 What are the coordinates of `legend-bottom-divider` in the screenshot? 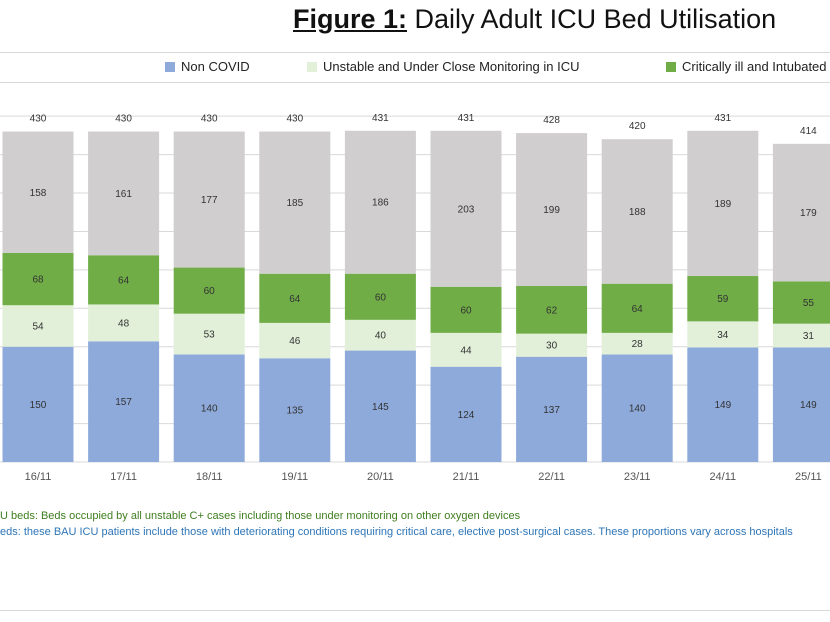 It's located at (415, 82).